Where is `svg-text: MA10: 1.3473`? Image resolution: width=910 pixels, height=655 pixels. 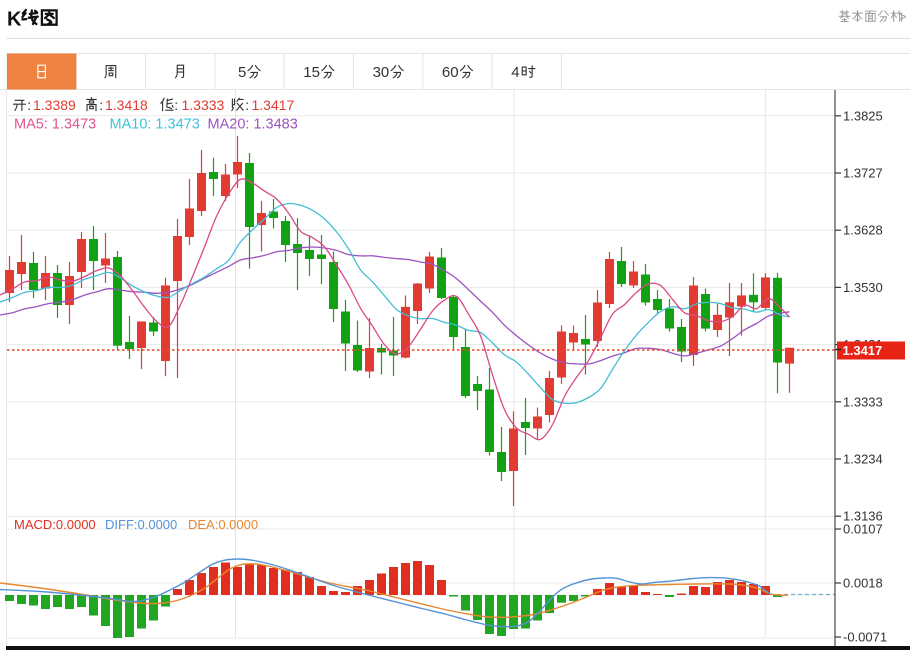
svg-text: MA10: 1.3473 is located at coordinates (155, 125).